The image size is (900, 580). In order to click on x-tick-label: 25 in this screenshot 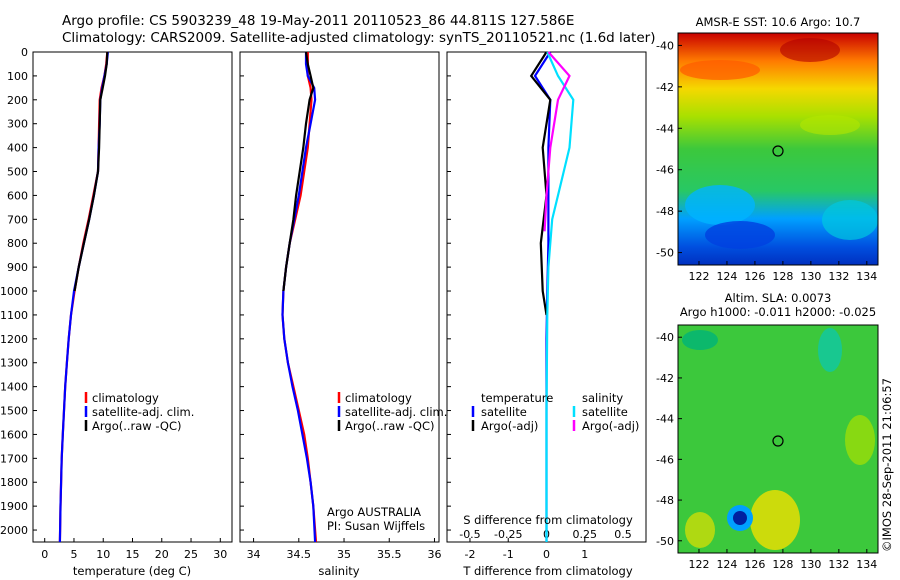, I will do `click(191, 554)`.